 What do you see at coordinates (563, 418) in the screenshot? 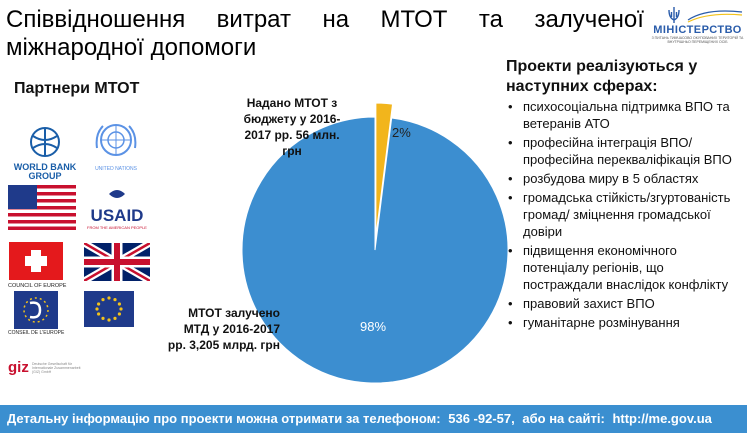
I see `footer-mid: або на сайті:` at bounding box center [563, 418].